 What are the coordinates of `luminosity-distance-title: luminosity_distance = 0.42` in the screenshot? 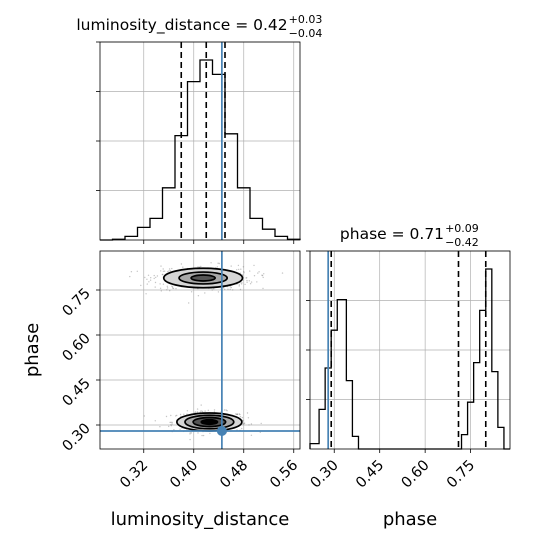 It's located at (181, 25).